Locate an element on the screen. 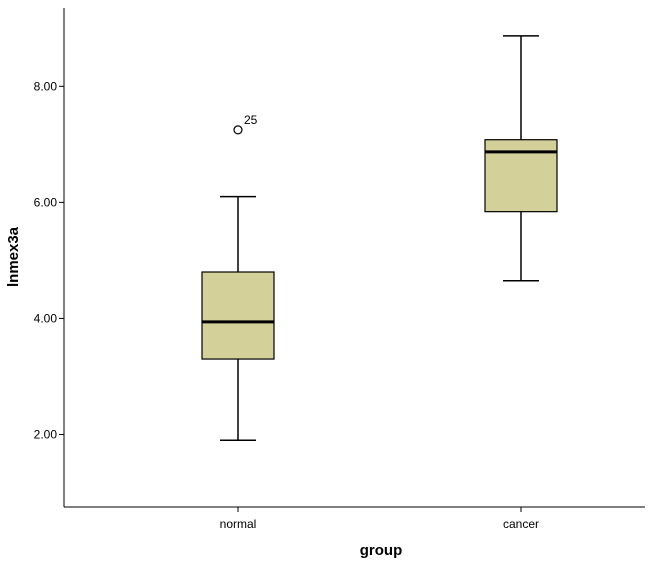 The image size is (650, 571). y-axis-title: lnmex3a is located at coordinates (13, 256).